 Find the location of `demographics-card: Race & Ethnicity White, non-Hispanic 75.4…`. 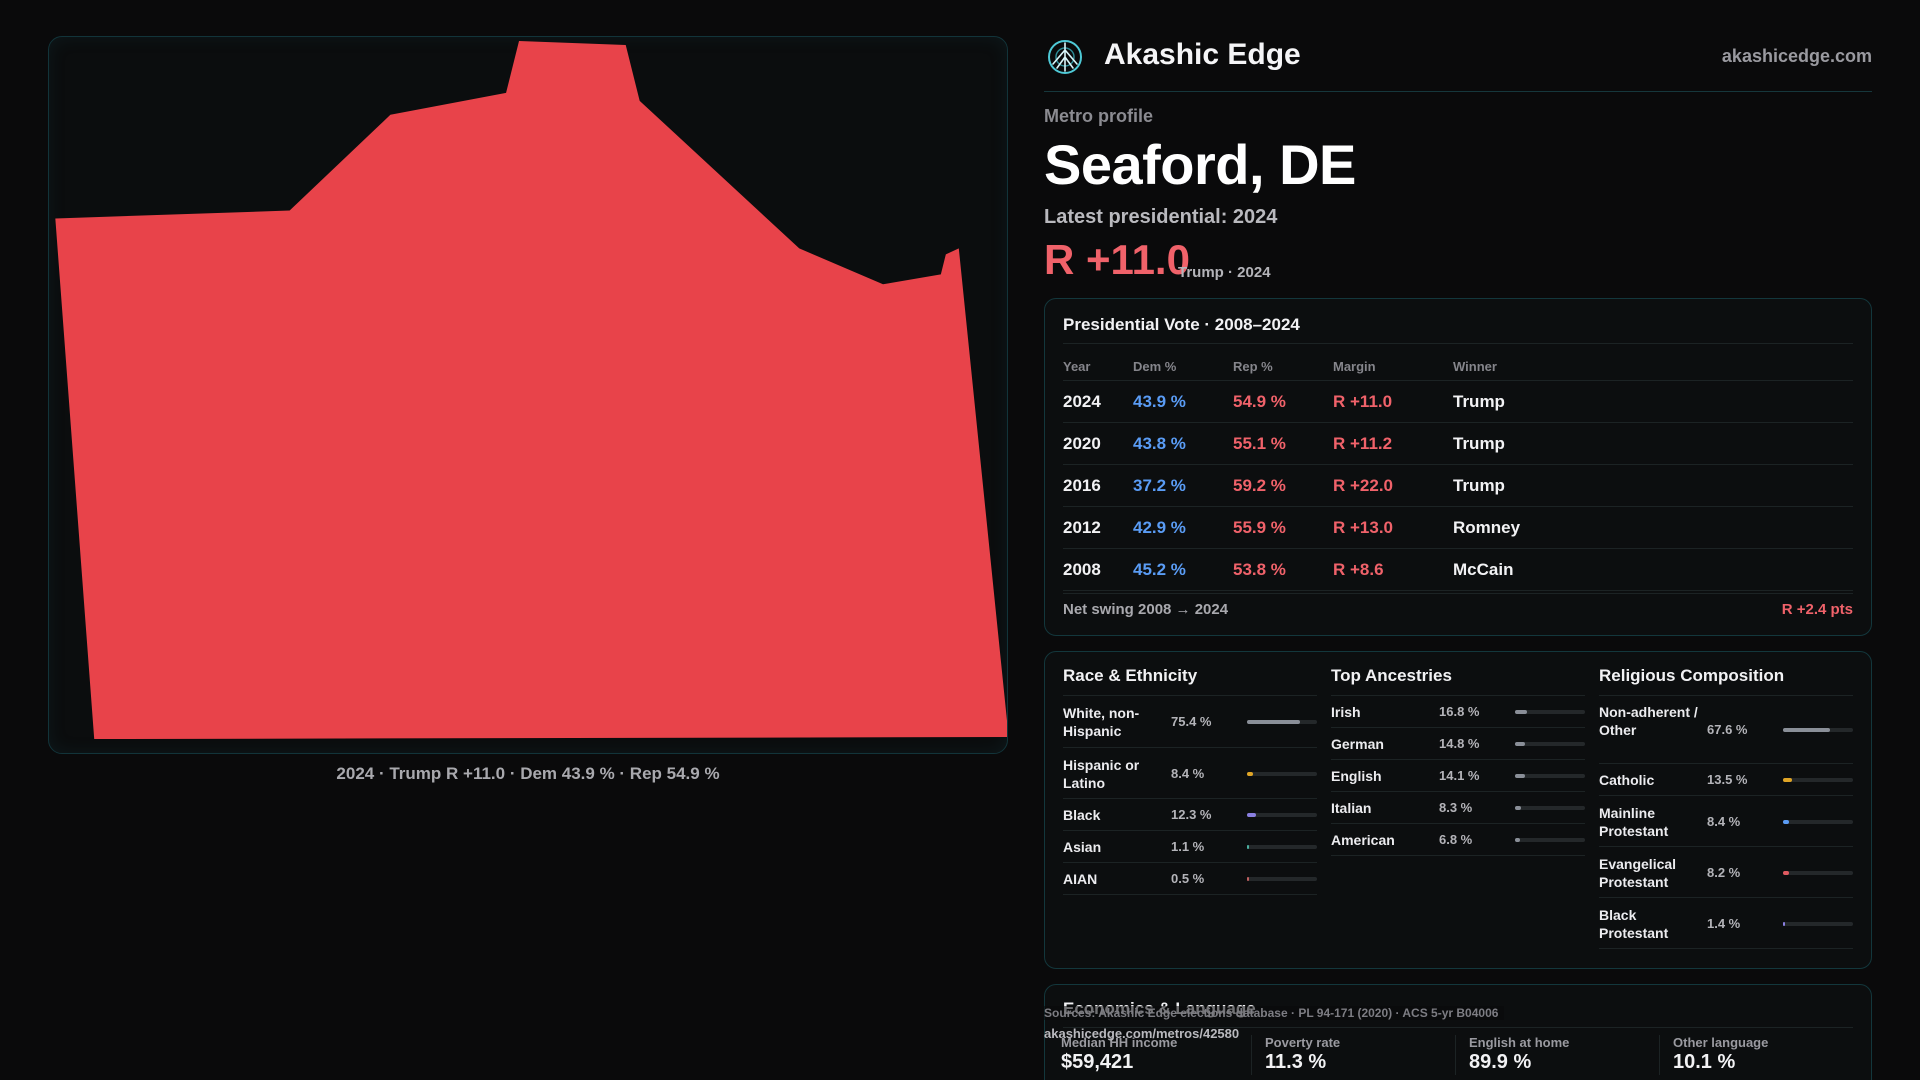

demographics-card: Race & Ethnicity White, non-Hispanic 75.4… is located at coordinates (1458, 810).